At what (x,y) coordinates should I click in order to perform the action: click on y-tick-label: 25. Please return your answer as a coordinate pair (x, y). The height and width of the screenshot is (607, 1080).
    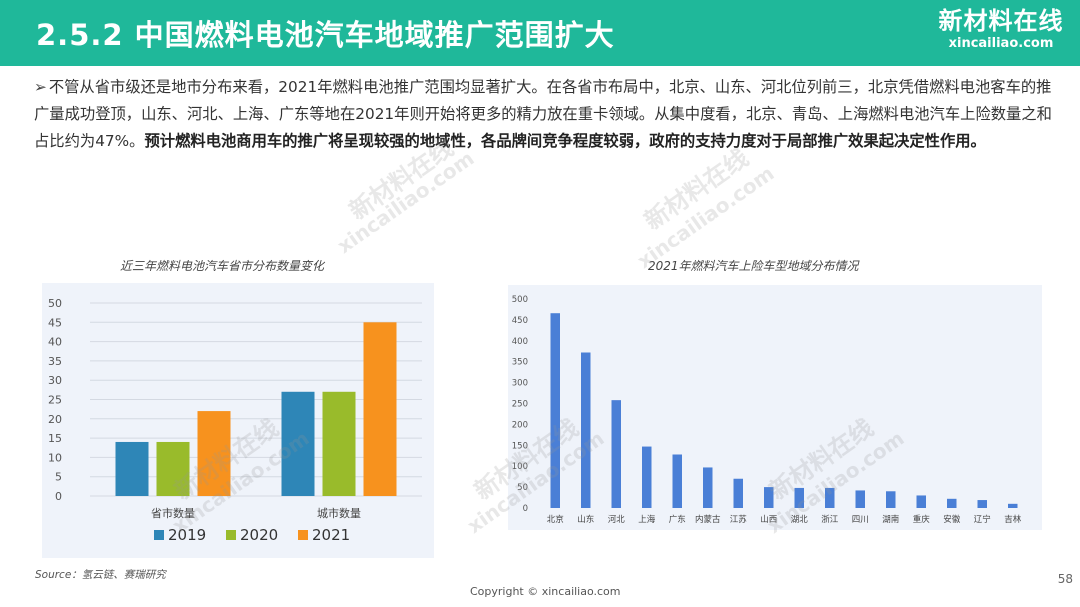
    Looking at the image, I should click on (55, 400).